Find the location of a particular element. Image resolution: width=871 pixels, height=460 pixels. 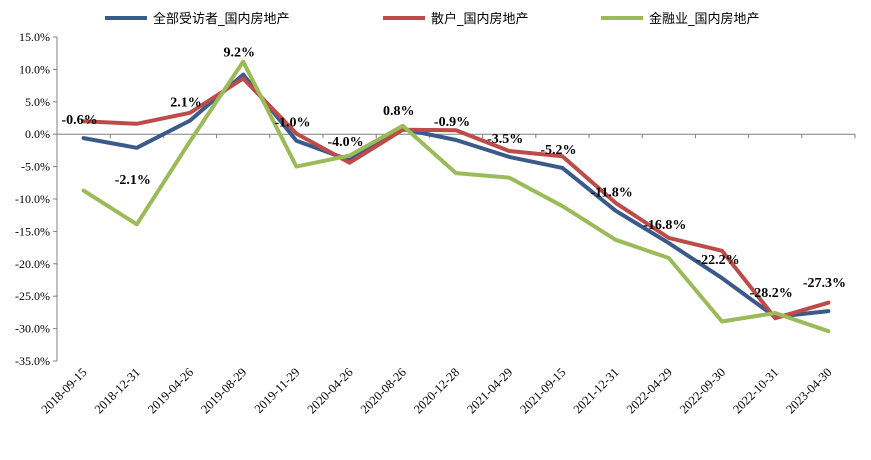

legend-label-3: 金融业_国内房地产 is located at coordinates (704, 19).